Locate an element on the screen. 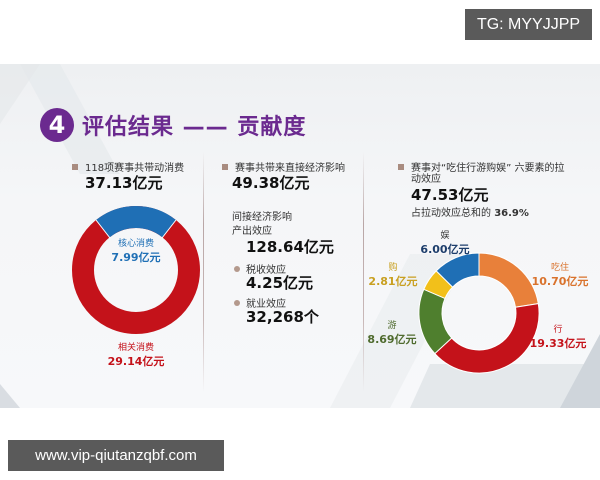  segment-label: 娱 is located at coordinates (445, 236).